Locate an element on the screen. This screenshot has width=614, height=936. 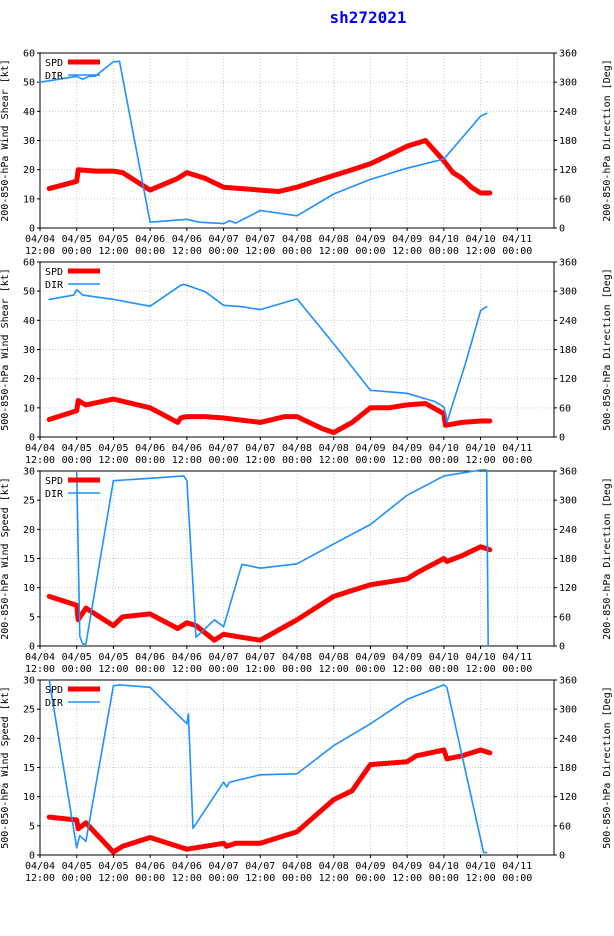
page-title: sh272021 is located at coordinates (368, 17).